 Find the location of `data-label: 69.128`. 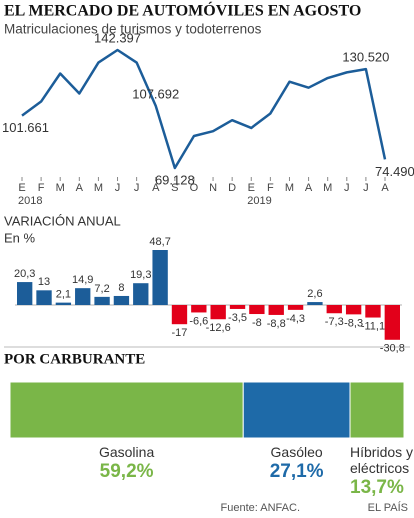

data-label: 69.128 is located at coordinates (175, 179).